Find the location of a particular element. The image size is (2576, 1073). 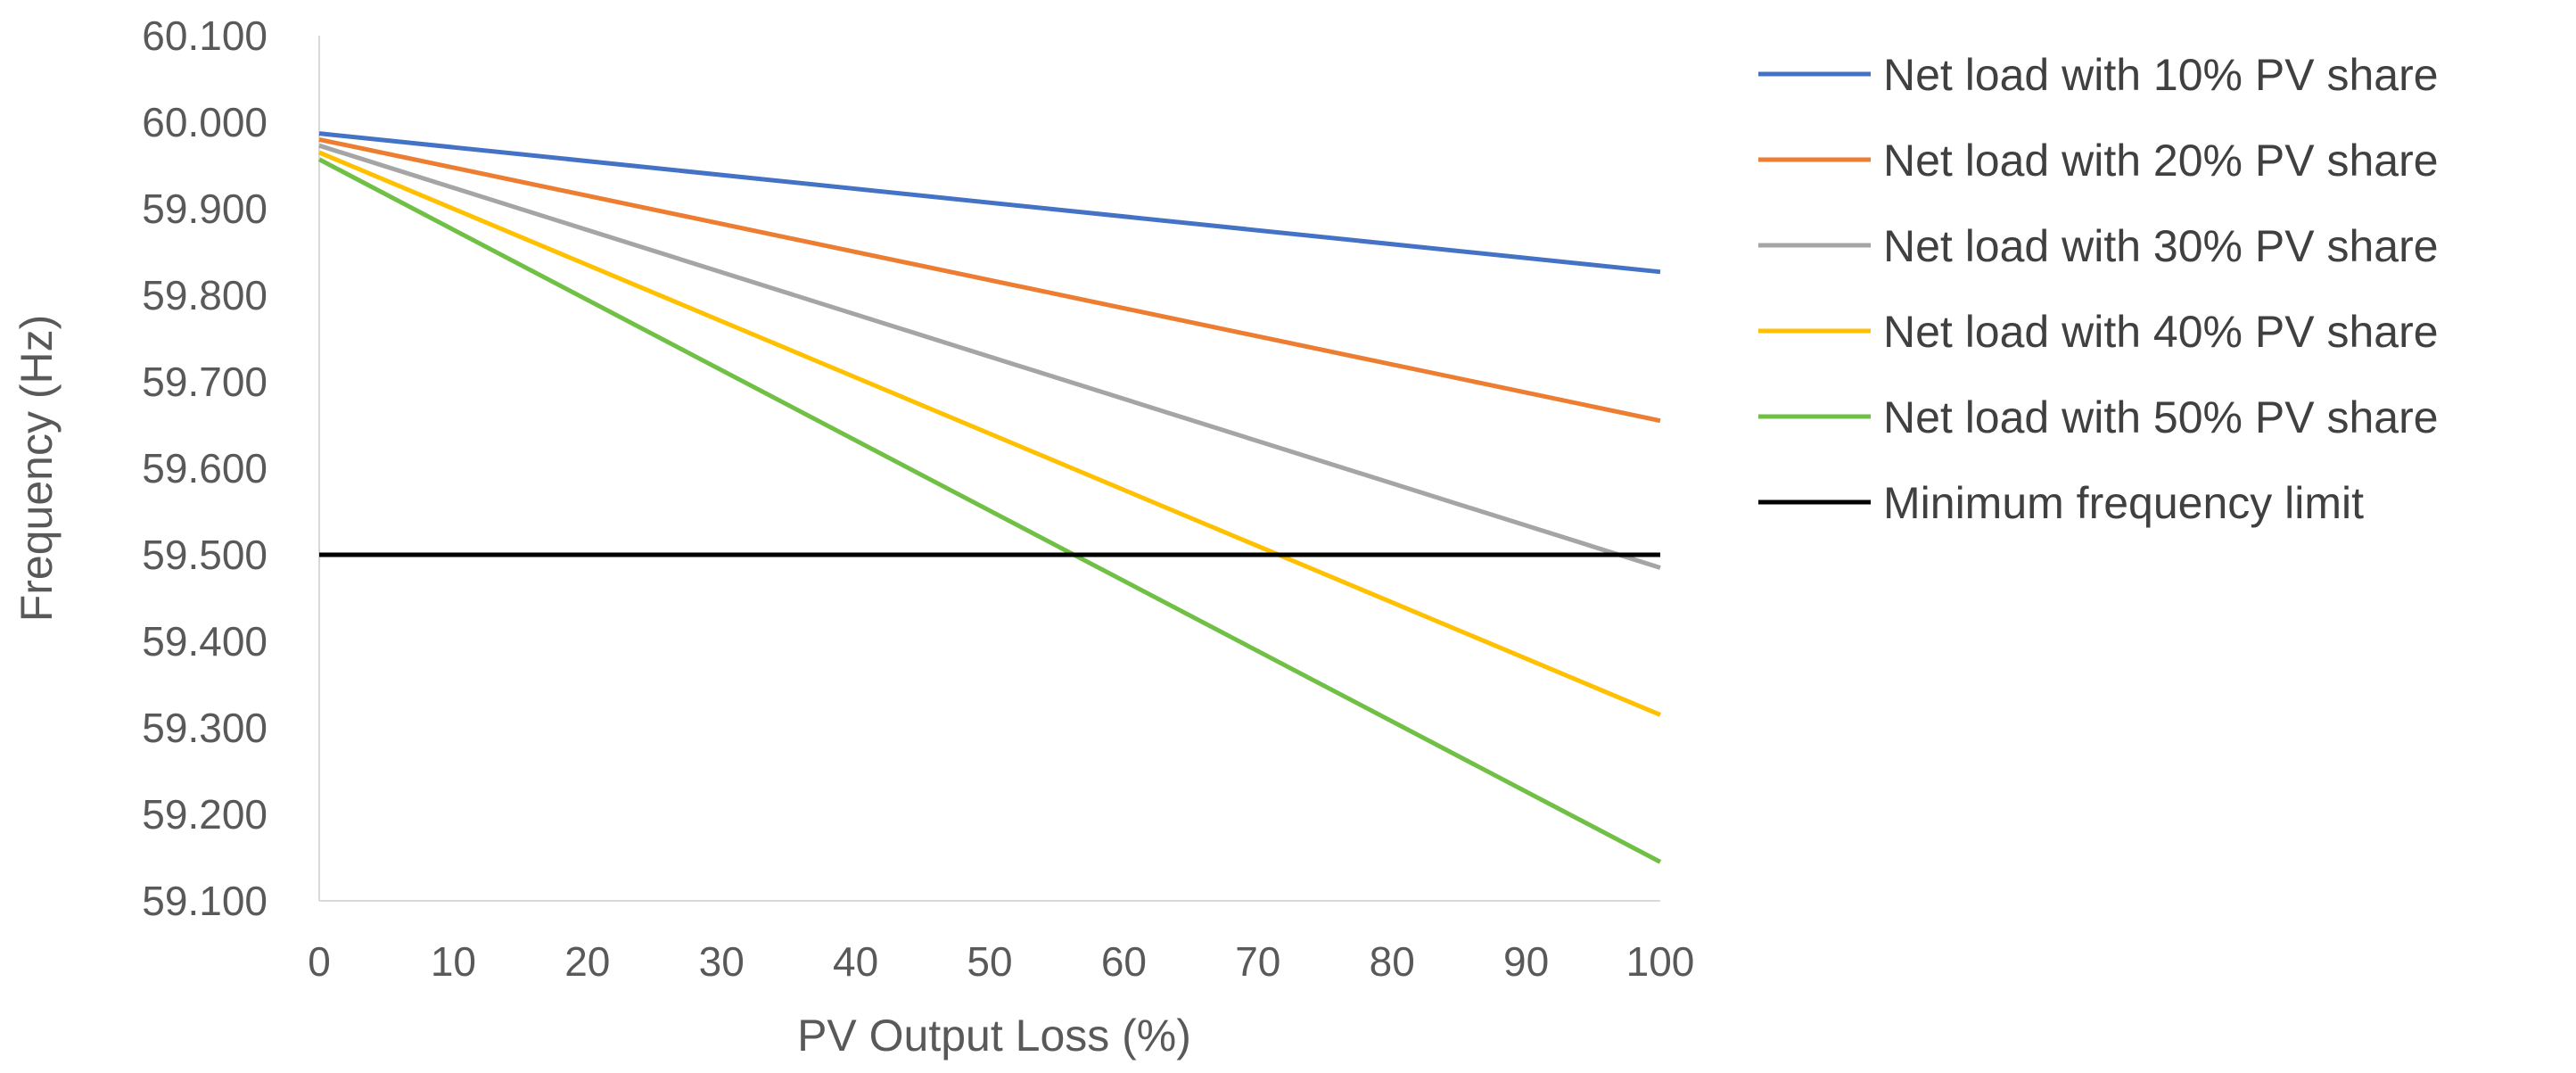

x-tick-label: 100 is located at coordinates (1660, 962).